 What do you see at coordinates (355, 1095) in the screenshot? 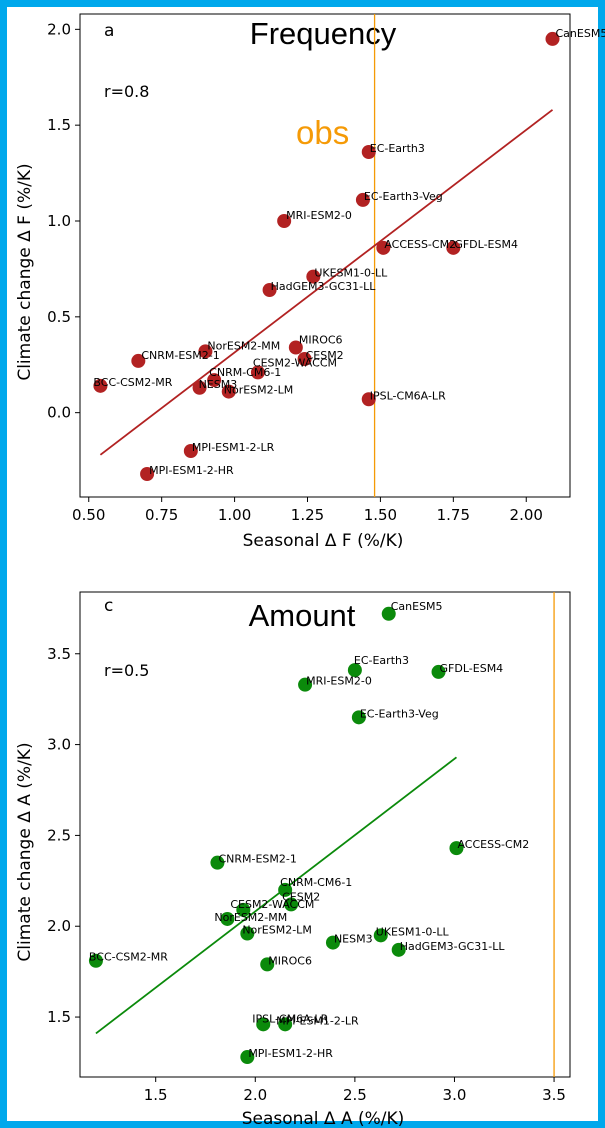
I see `x-tick-label: 2.5` at bounding box center [355, 1095].